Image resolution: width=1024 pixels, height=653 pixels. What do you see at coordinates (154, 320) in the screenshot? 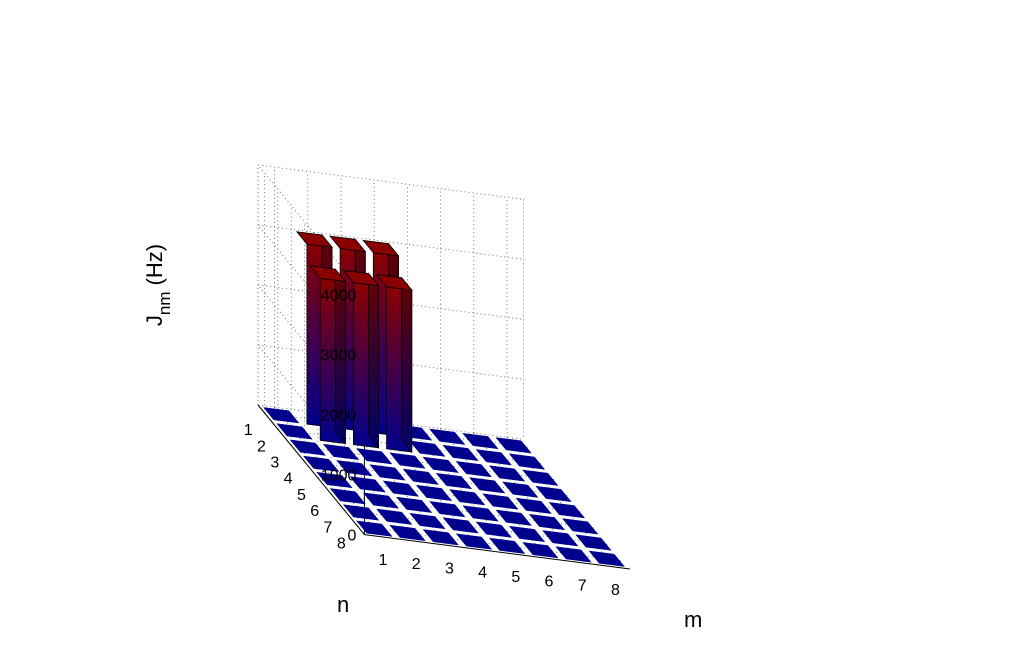
I see `z-axis-title-main: J` at bounding box center [154, 320].